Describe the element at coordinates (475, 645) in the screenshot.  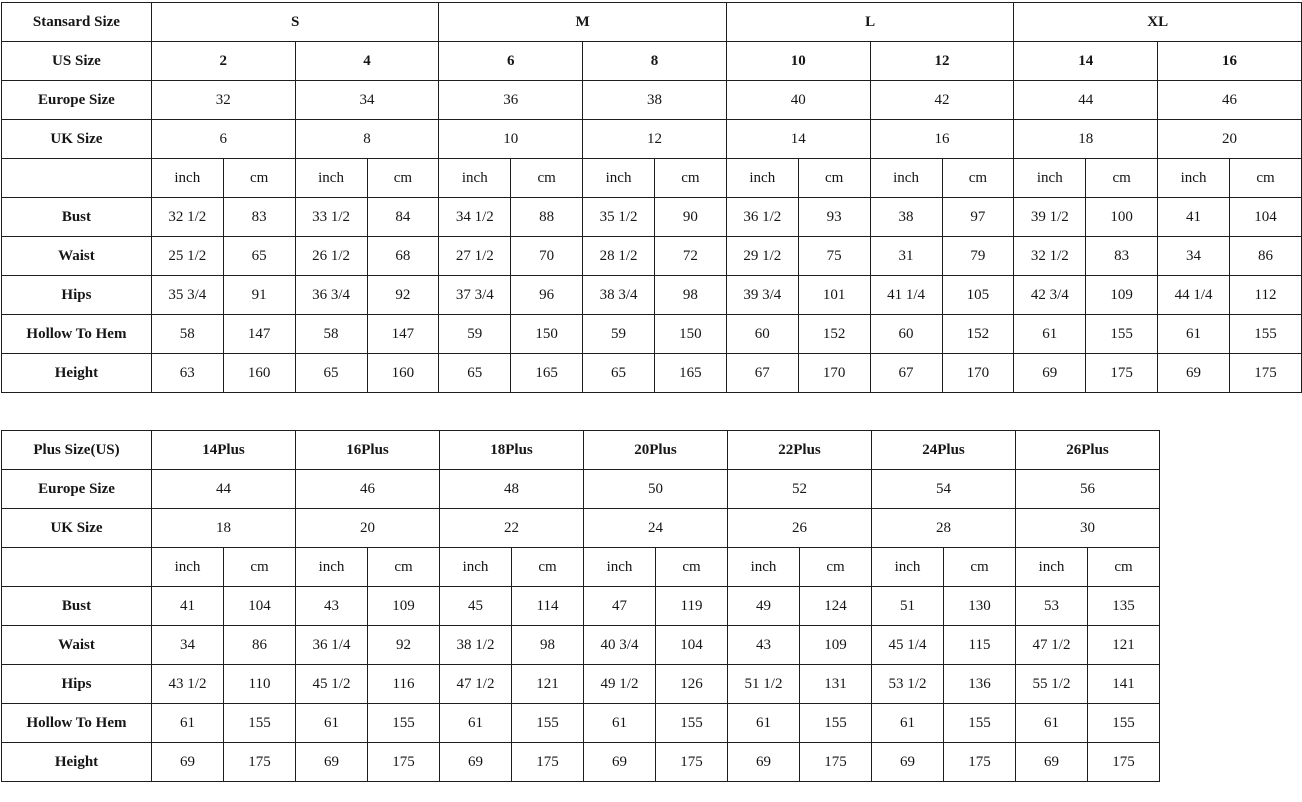
I see `data-cell: 38 1/2` at that location.